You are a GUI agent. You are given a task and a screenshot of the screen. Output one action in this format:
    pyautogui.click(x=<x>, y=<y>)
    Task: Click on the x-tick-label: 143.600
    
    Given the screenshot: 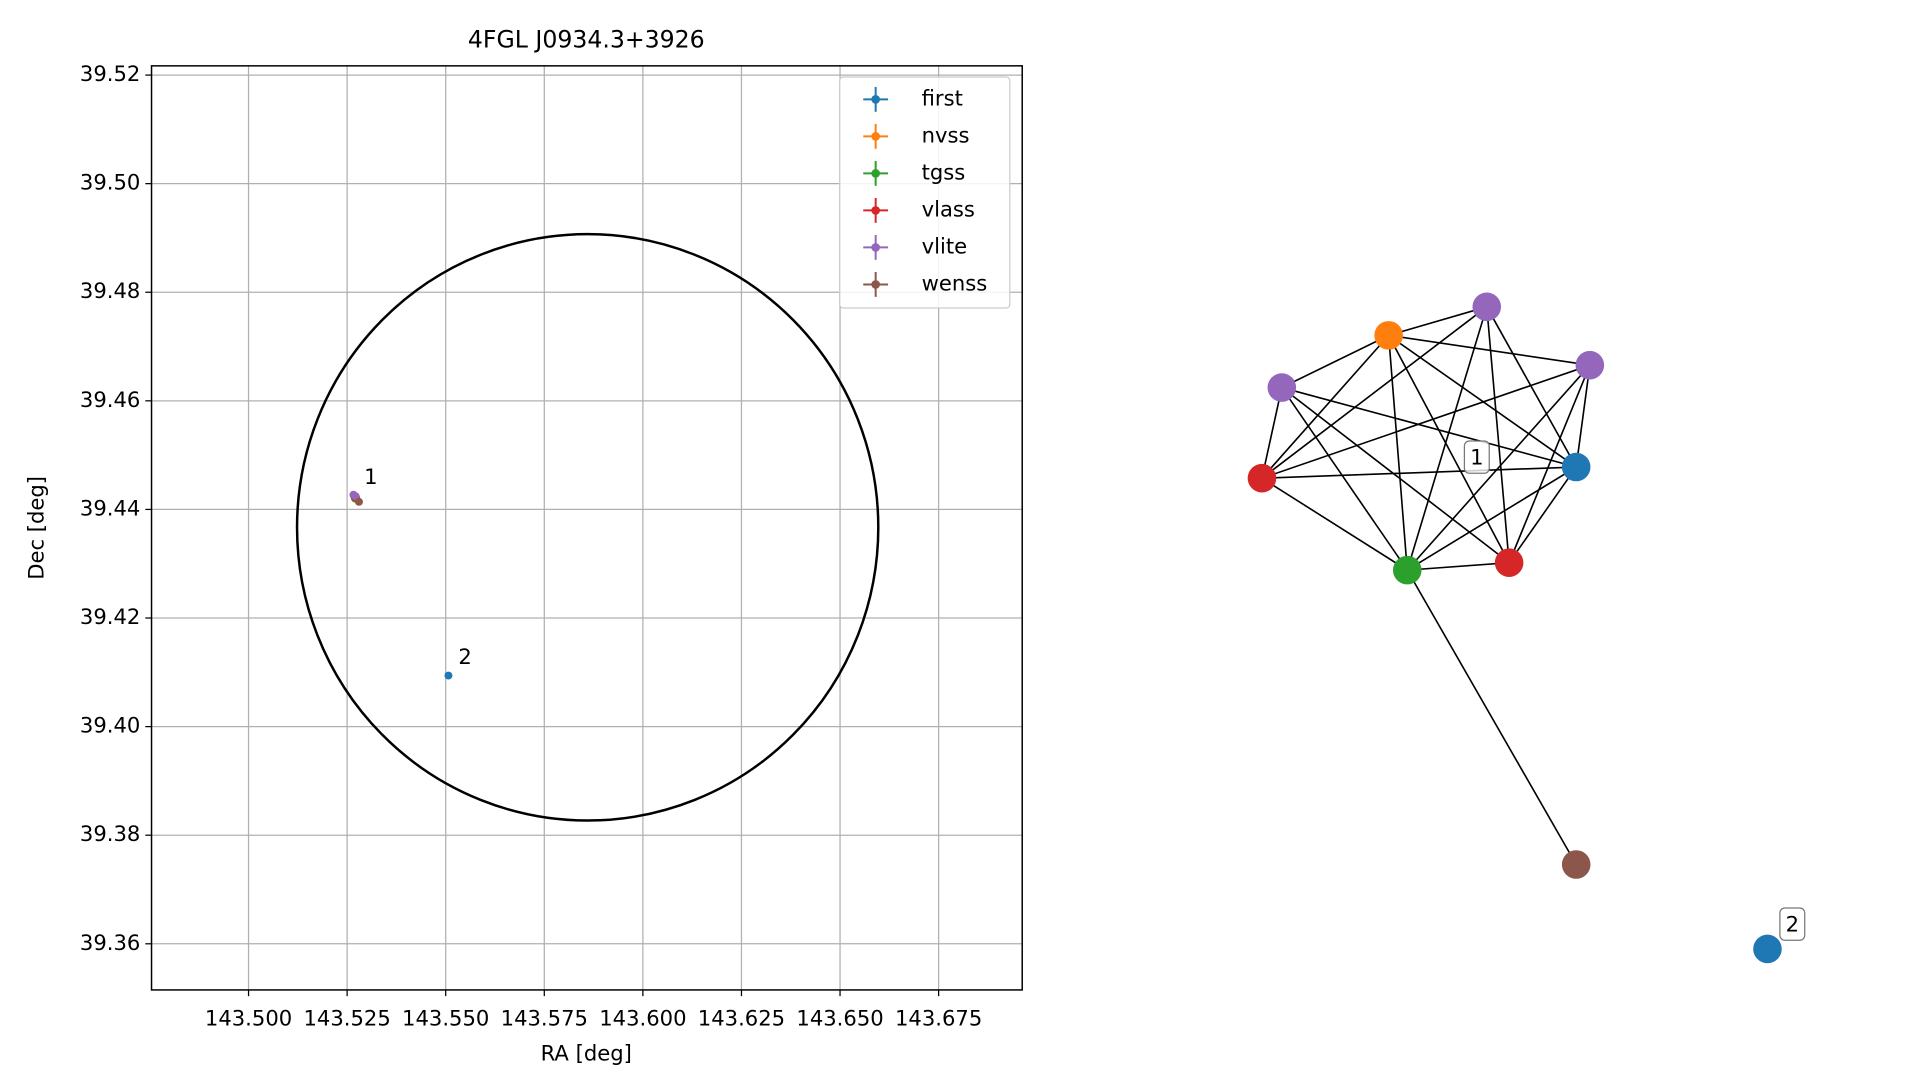 What is the action you would take?
    pyautogui.click(x=642, y=1018)
    